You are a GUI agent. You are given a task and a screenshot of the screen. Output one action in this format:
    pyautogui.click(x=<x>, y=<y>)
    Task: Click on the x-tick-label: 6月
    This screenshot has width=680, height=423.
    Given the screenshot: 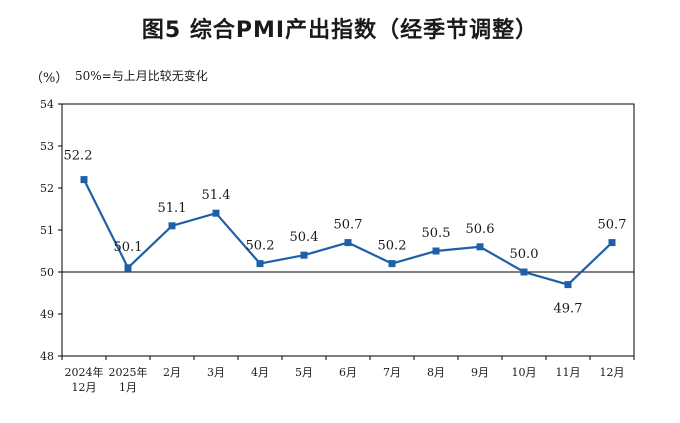 What is the action you would take?
    pyautogui.click(x=348, y=372)
    